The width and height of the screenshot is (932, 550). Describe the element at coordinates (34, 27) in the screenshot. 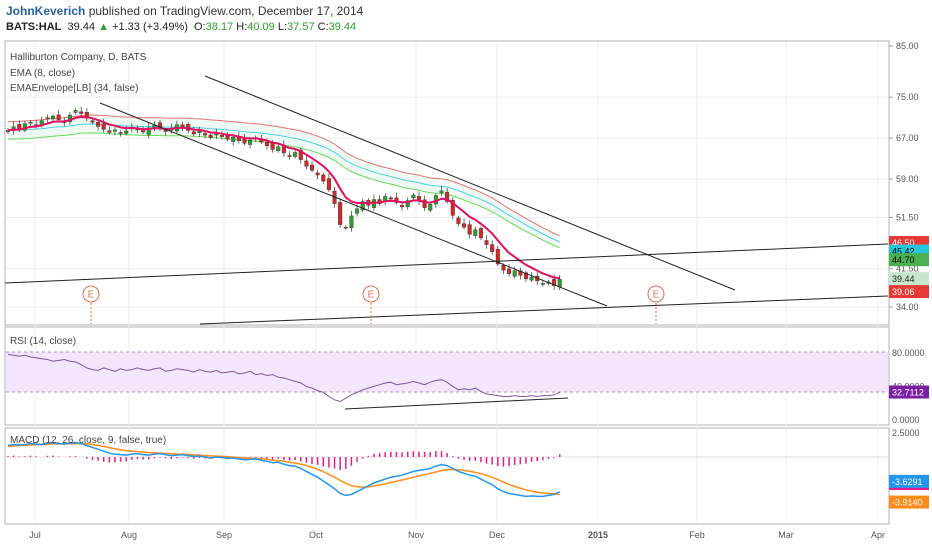

I see `symbol-label: BATS:HAL` at that location.